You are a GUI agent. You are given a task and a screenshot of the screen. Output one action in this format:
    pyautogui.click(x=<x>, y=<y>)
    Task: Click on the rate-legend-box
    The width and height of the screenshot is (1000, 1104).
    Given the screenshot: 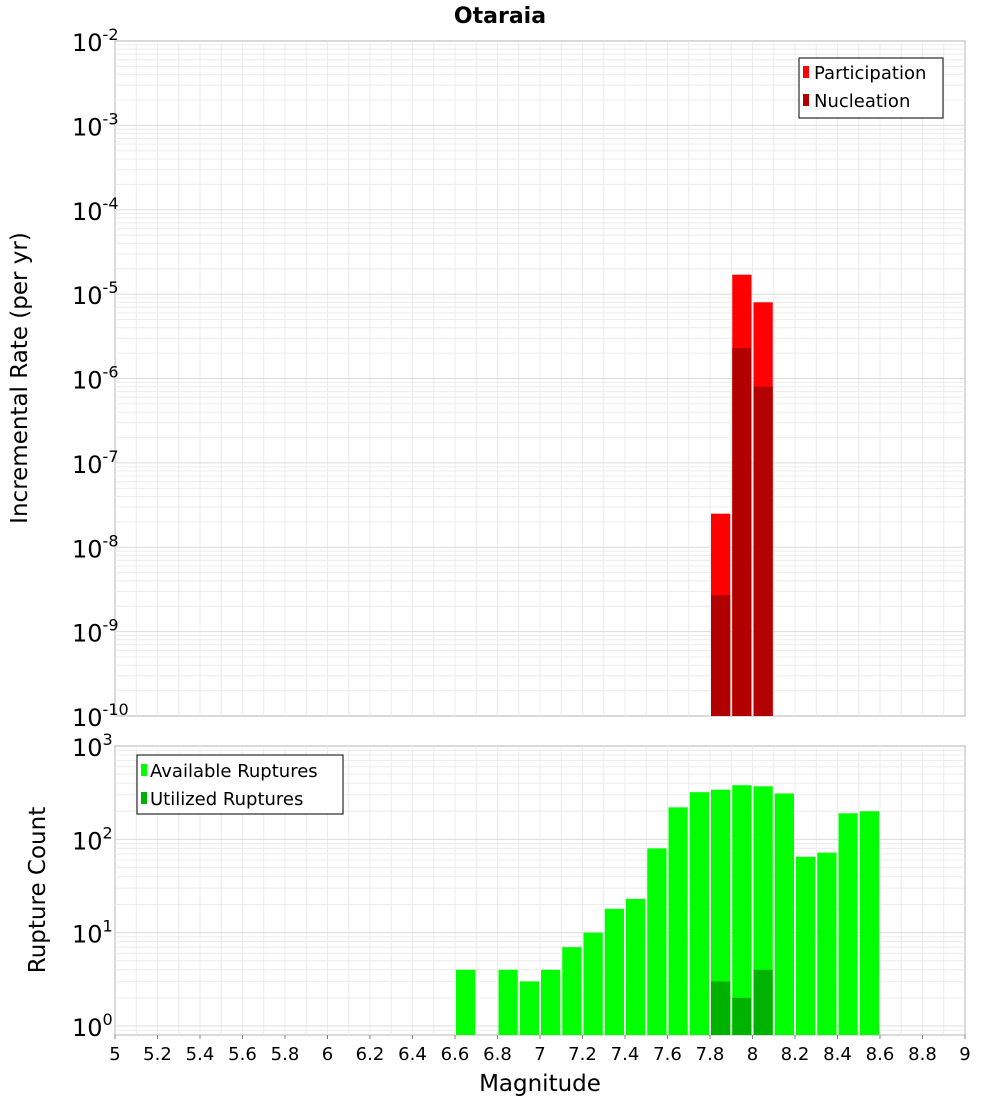 What is the action you would take?
    pyautogui.click(x=871, y=88)
    